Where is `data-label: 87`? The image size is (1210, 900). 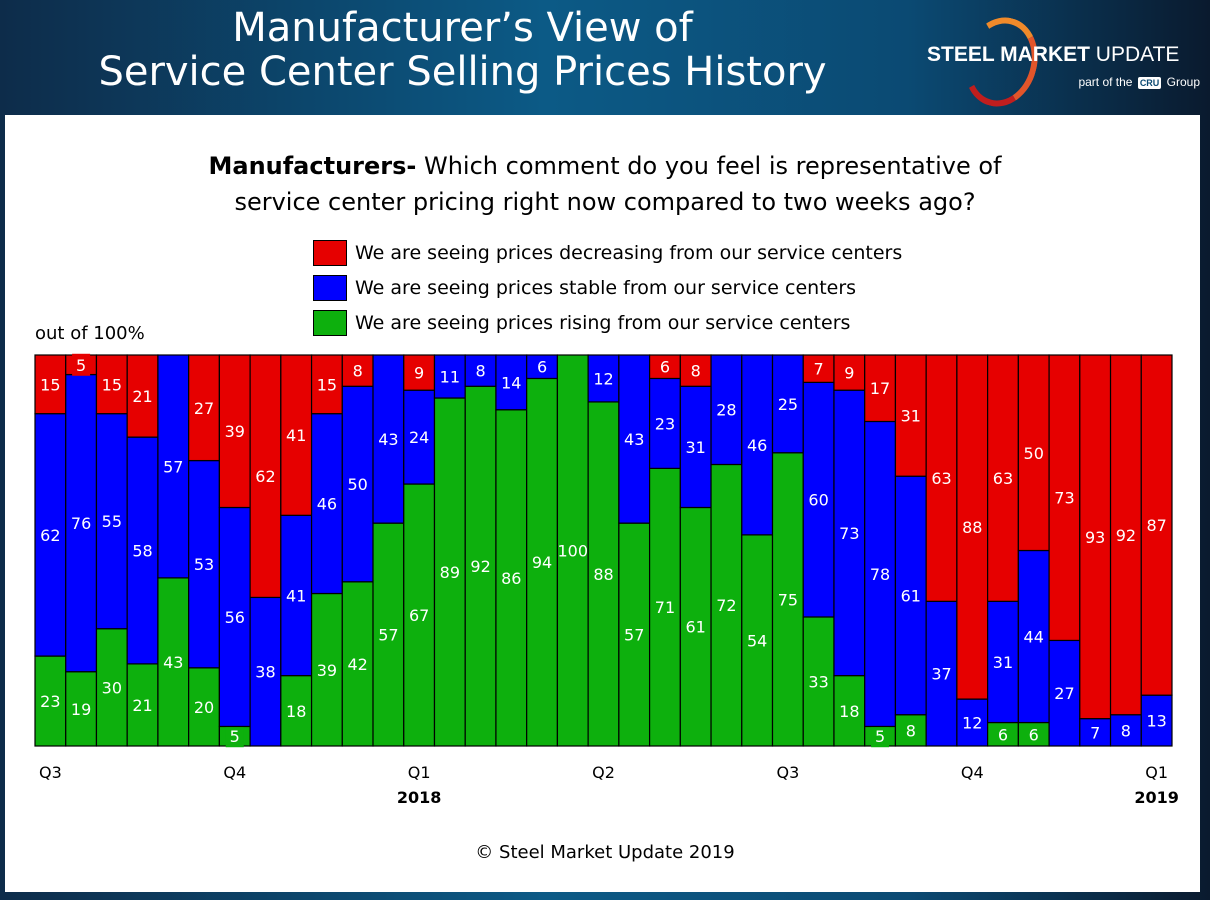 data-label: 87 is located at coordinates (1156, 525).